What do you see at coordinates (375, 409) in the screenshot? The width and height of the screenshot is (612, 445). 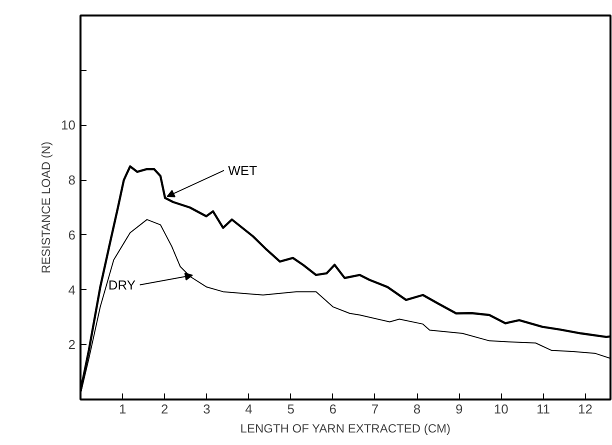 I see `x-tick-label: 7` at bounding box center [375, 409].